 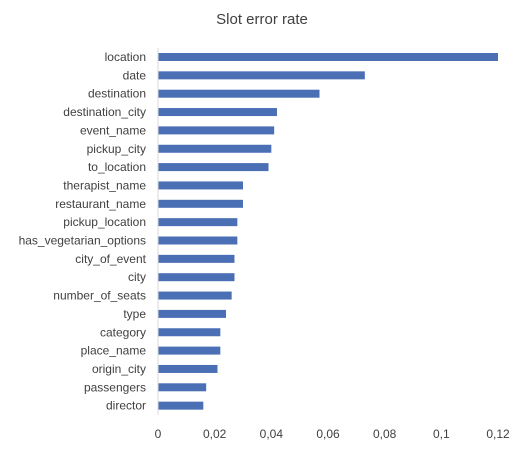 I want to click on bar-number-of-seats, so click(x=195, y=295).